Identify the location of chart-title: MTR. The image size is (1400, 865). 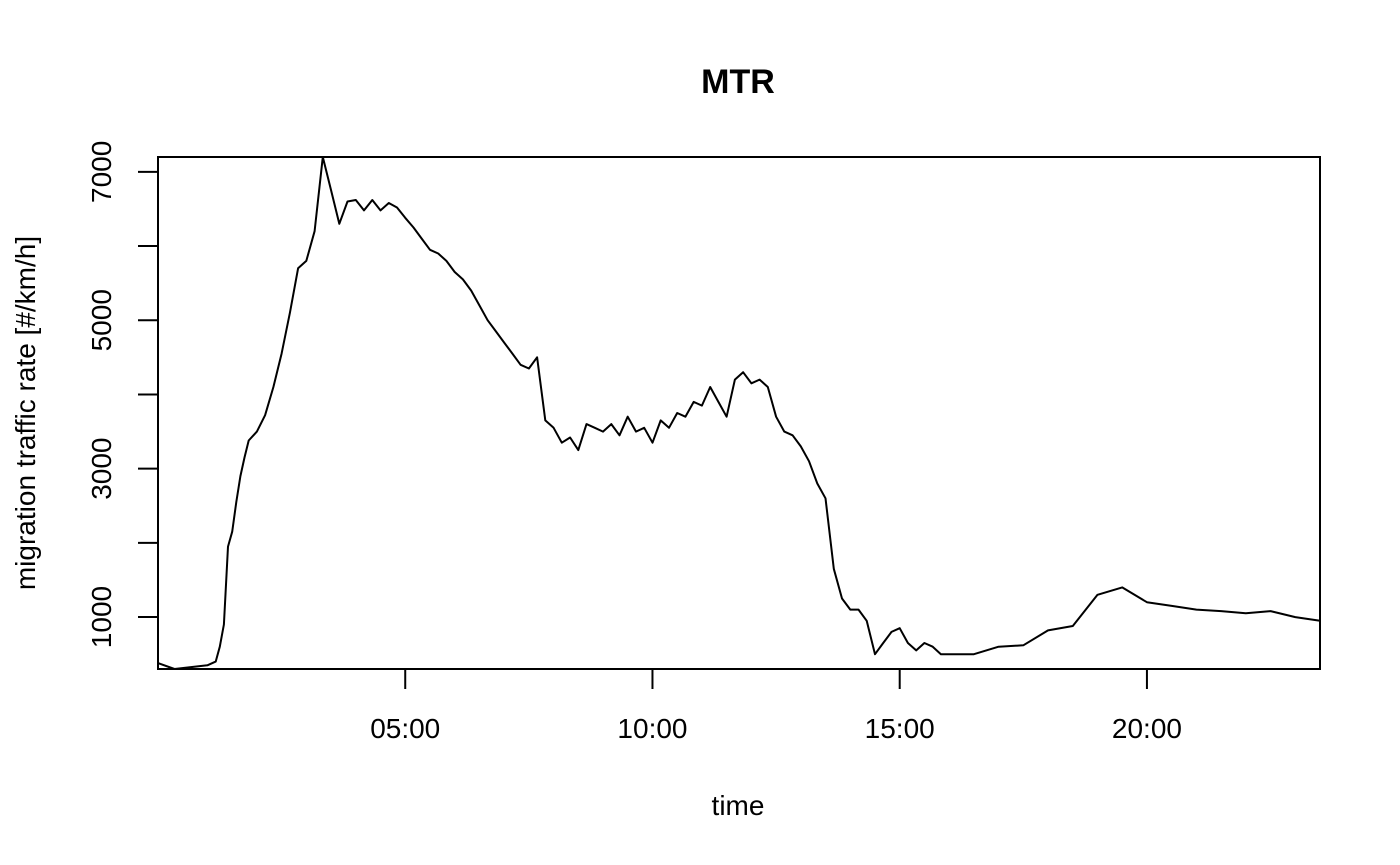
(738, 82).